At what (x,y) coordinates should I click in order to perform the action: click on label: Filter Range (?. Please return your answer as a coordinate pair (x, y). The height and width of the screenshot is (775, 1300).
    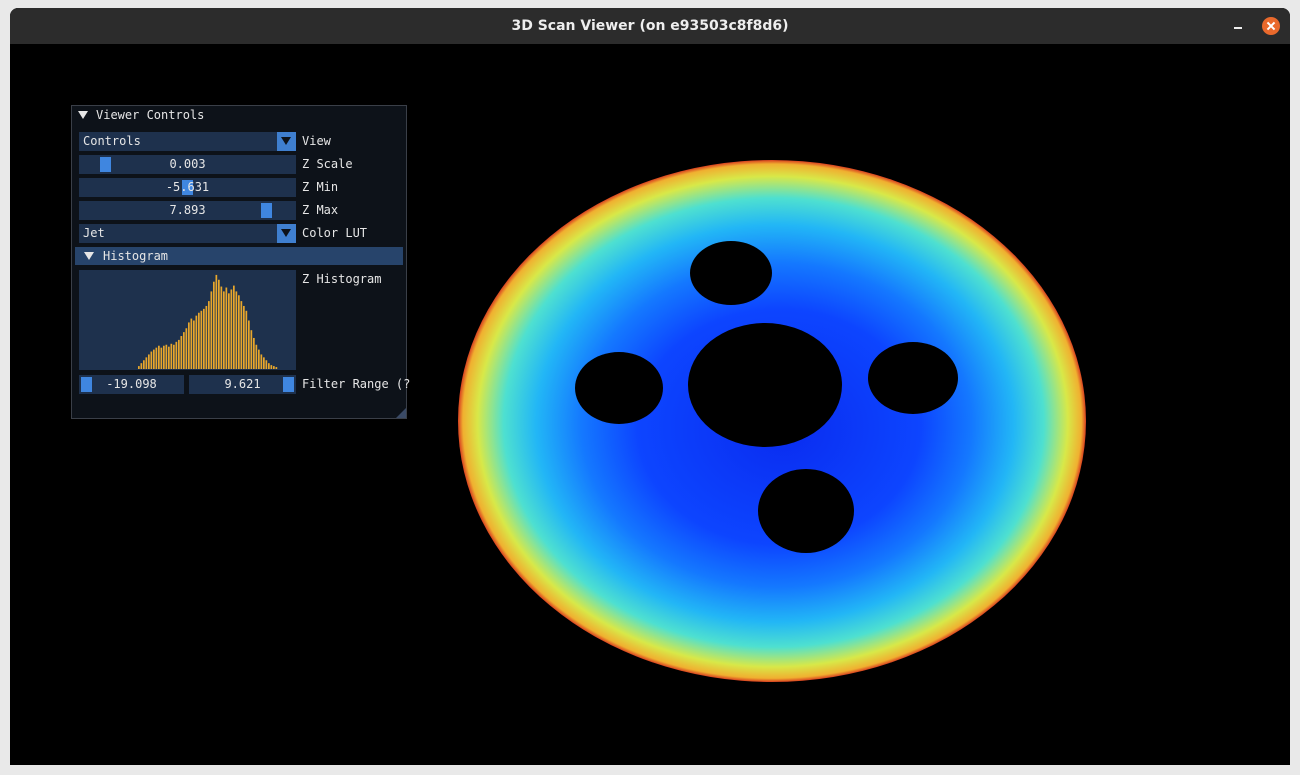
    Looking at the image, I should click on (356, 384).